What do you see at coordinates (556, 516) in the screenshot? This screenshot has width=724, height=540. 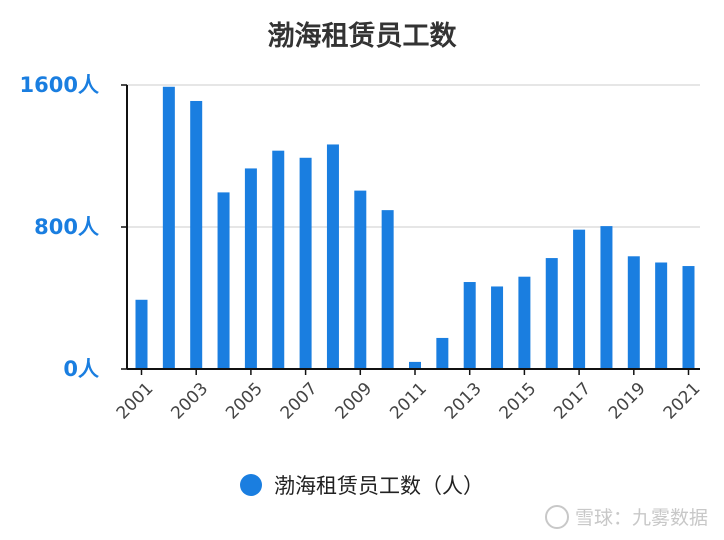 I see `snowball-logo-icon` at bounding box center [556, 516].